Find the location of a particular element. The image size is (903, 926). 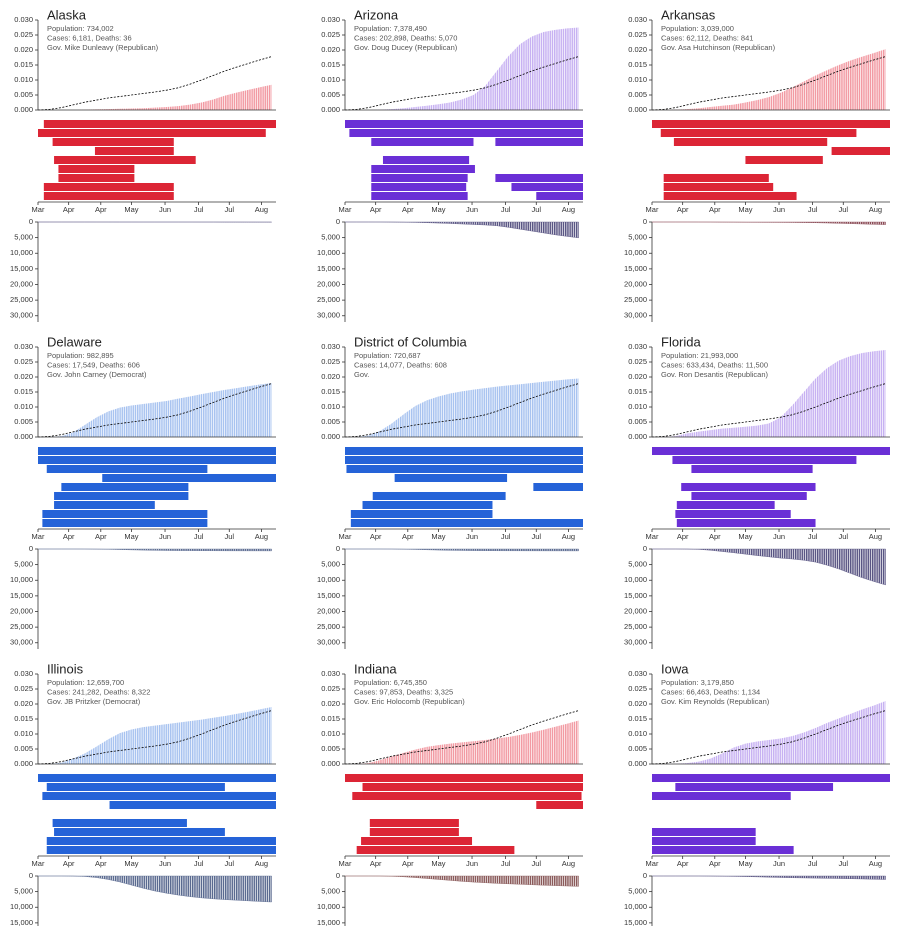

y-tick-label: 0.020 is located at coordinates (23, 49).